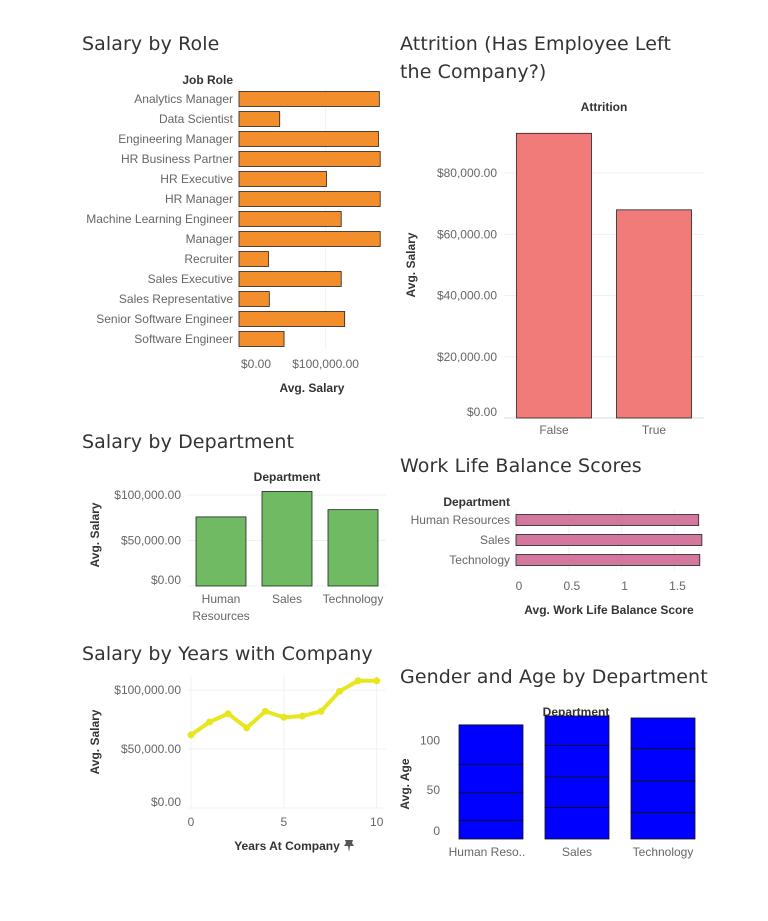 The width and height of the screenshot is (768, 921). Describe the element at coordinates (256, 364) in the screenshot. I see `role-x-tick: $0.00` at that location.